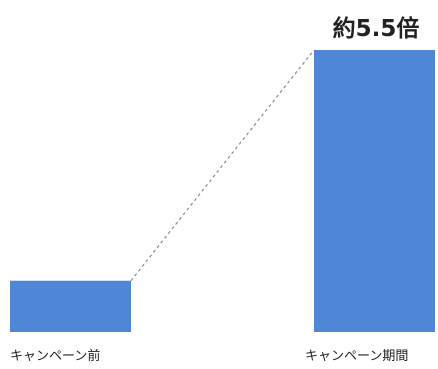 The image size is (438, 369). Describe the element at coordinates (55, 356) in the screenshot. I see `category-label-0: キャンペーン前` at that location.